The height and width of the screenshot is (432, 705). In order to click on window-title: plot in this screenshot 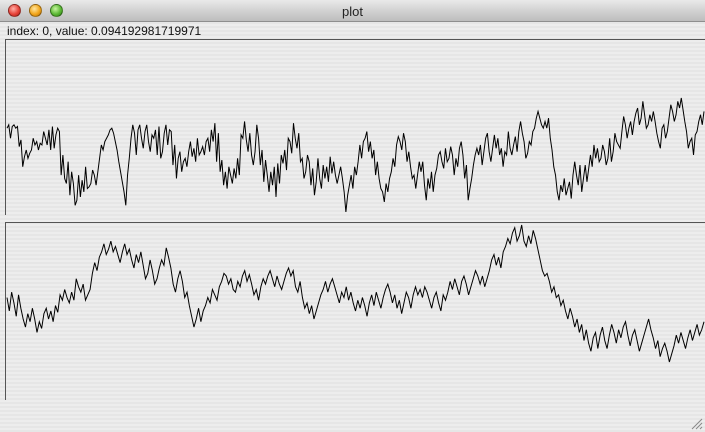, I will do `click(352, 11)`.